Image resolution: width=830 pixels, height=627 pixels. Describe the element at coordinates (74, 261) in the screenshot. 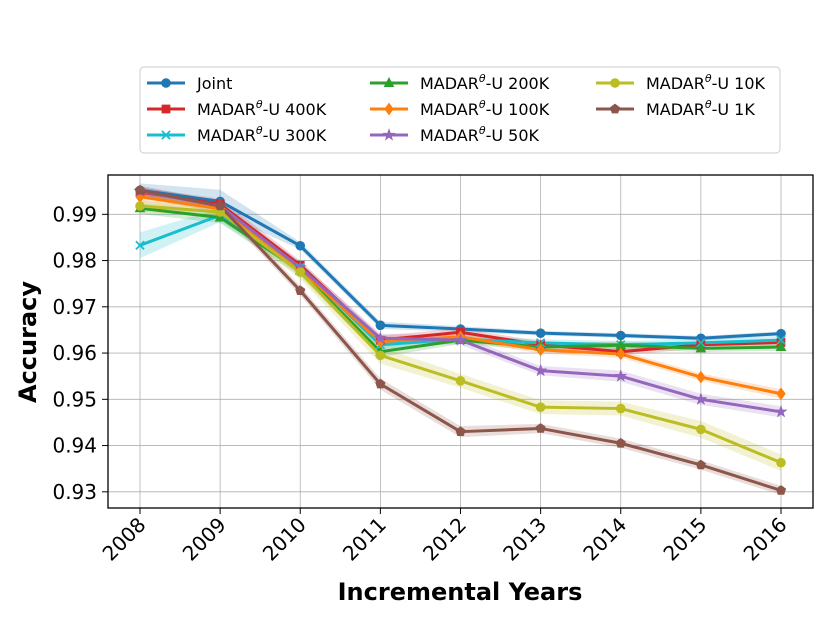

I see `y-tick-label: 0.98` at that location.